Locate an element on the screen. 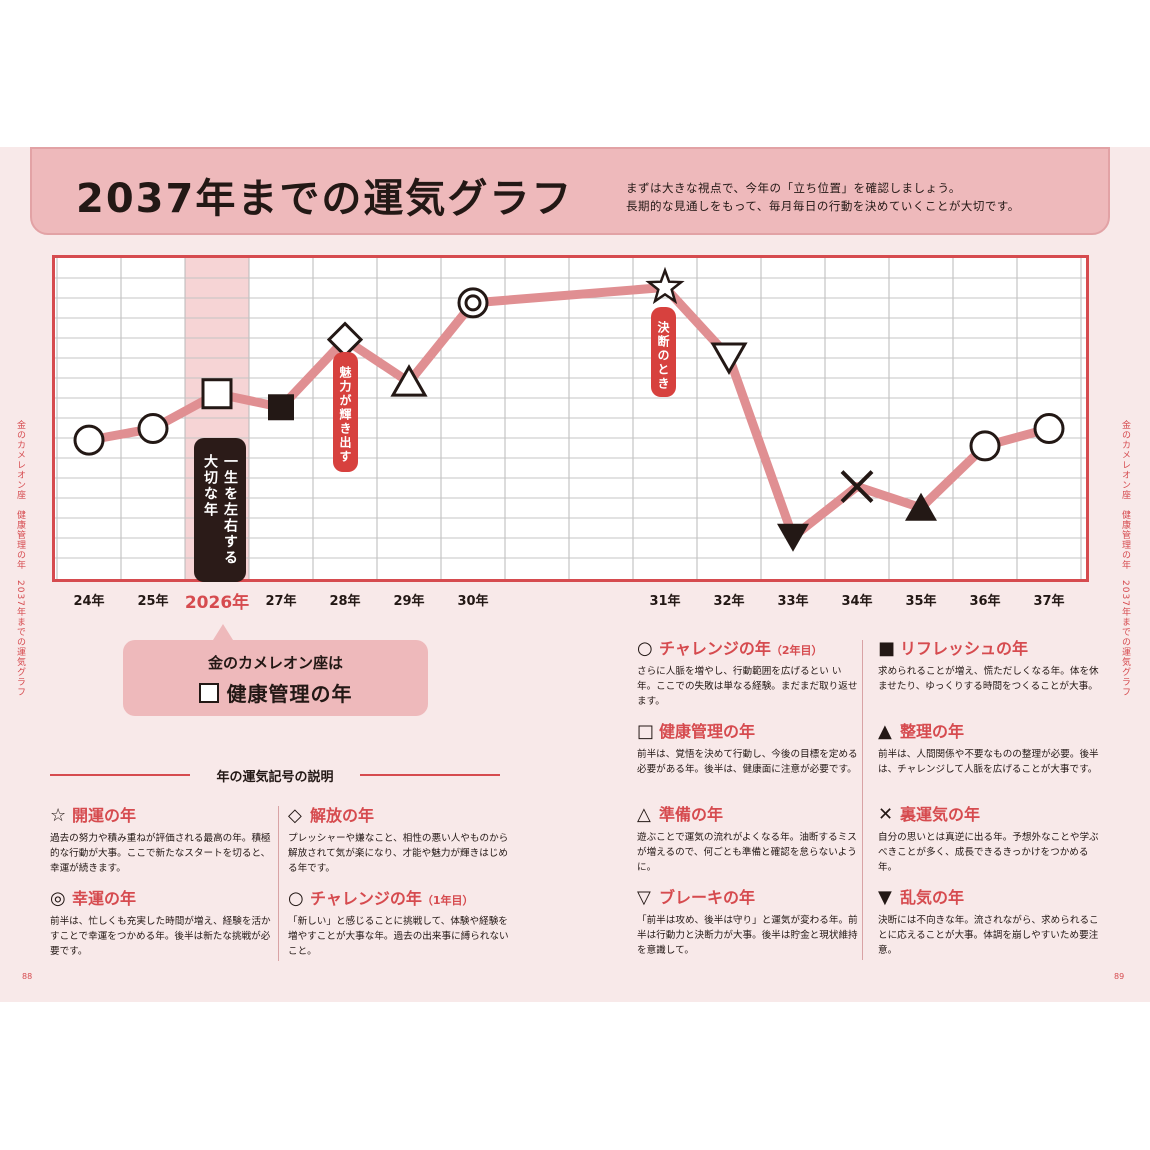  legend-entry-note: （2年目） is located at coordinates (796, 650).